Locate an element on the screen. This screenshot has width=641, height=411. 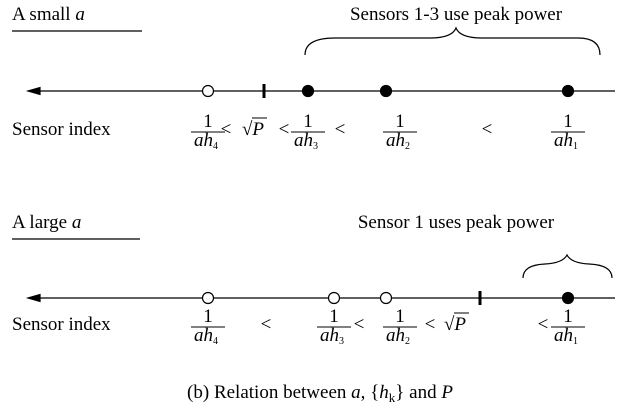
caption-part: } and is located at coordinates (418, 392).